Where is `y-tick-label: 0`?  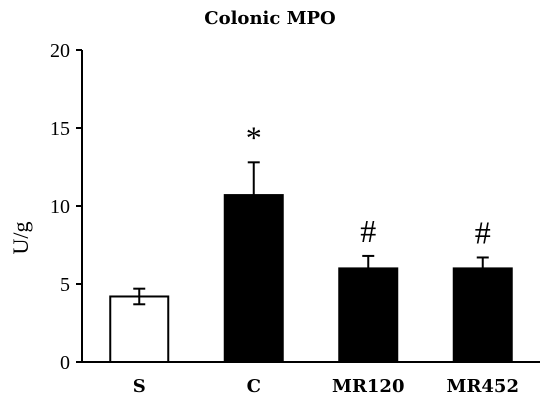
y-tick-label: 0 is located at coordinates (65, 363).